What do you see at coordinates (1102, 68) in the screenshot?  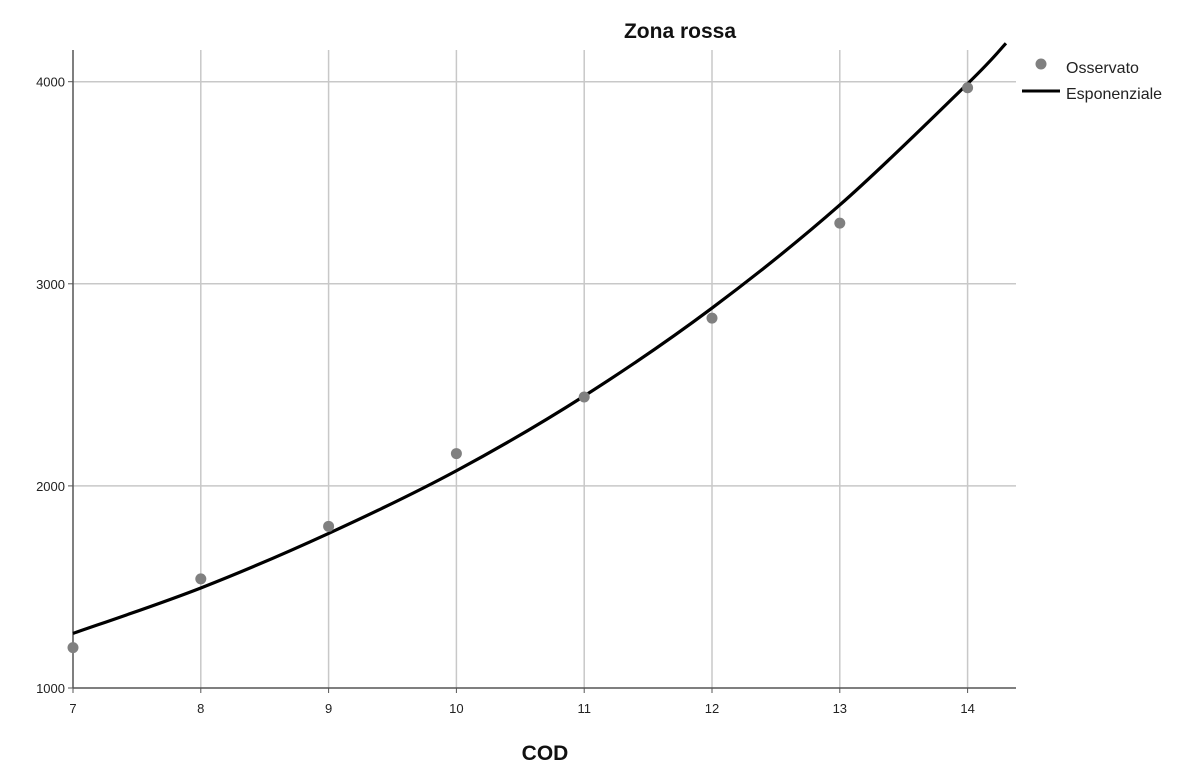 I see `legend-label-osservato: Osservato` at bounding box center [1102, 68].